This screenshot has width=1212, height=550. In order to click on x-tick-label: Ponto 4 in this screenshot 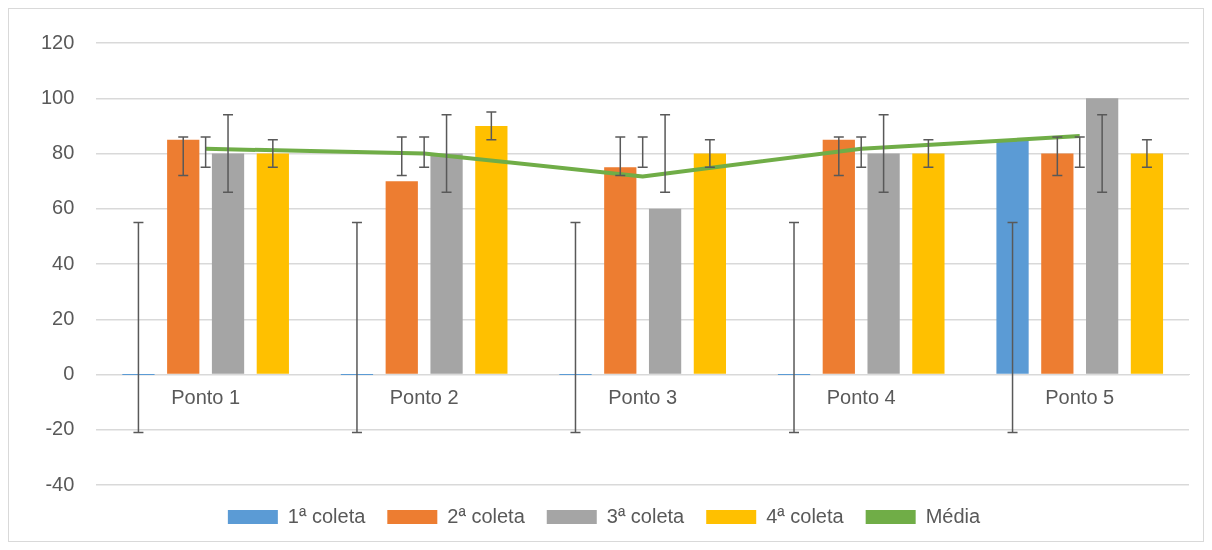, I will do `click(861, 397)`.